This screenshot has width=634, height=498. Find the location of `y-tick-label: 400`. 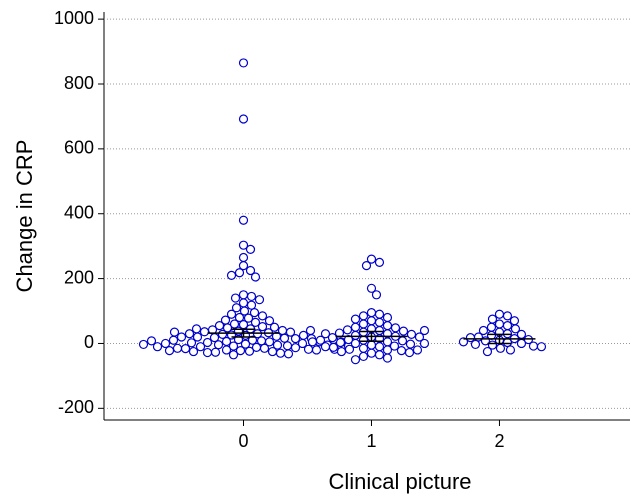

y-tick-label: 400 is located at coordinates (79, 212).